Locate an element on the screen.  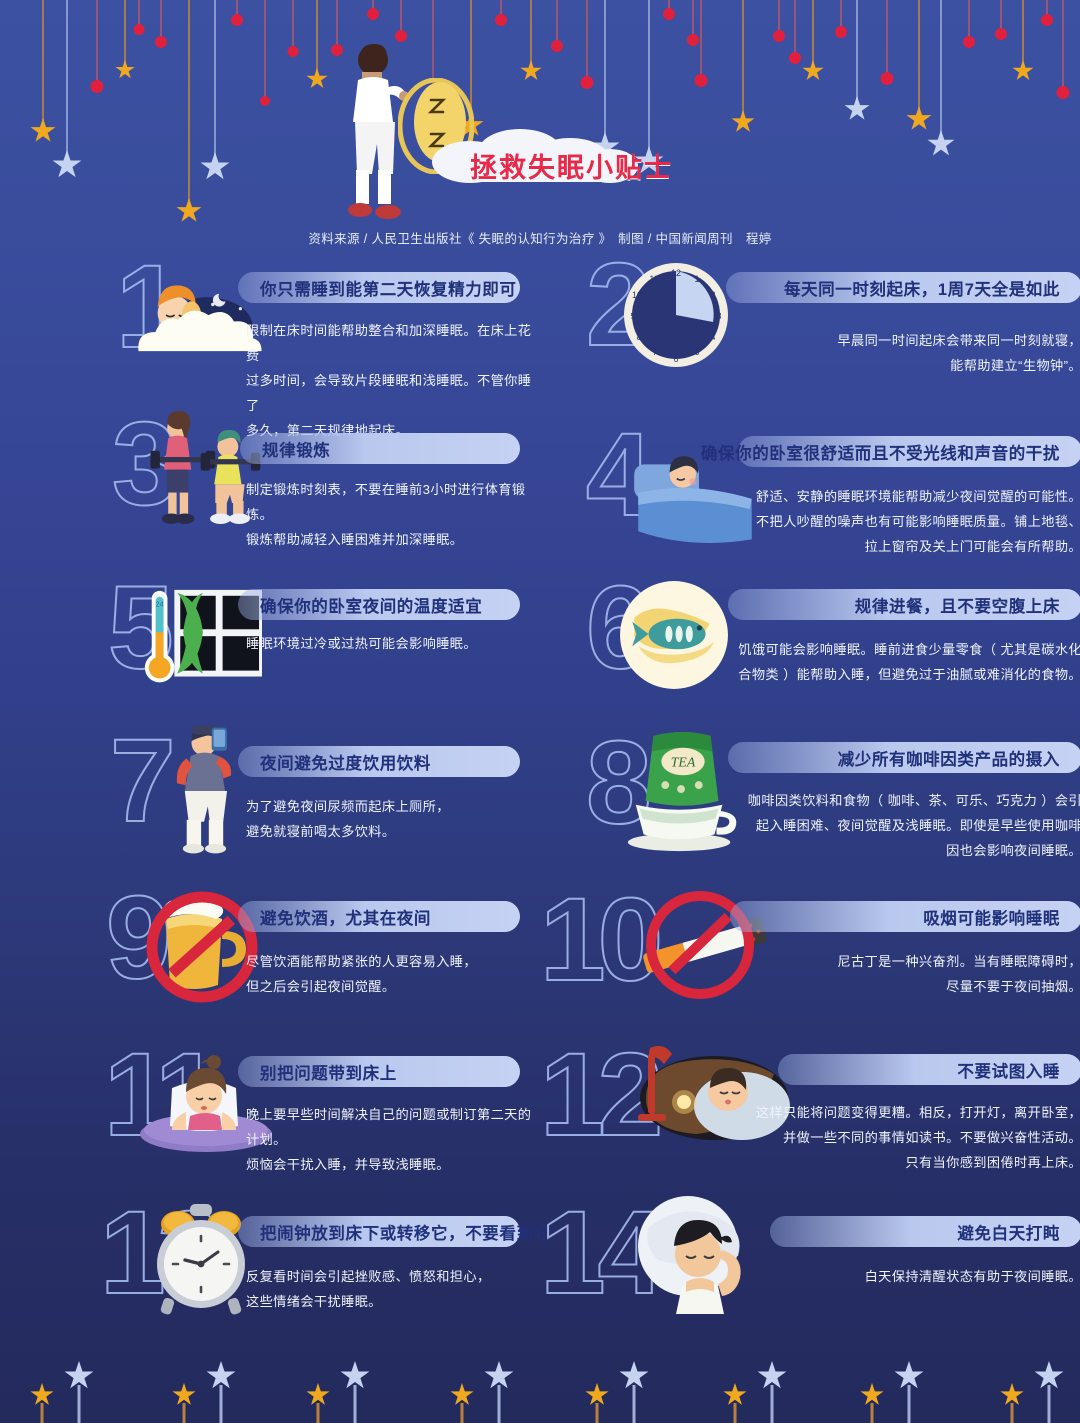
tip-title: 吸烟可能影响睡眠 is located at coordinates (991, 918).